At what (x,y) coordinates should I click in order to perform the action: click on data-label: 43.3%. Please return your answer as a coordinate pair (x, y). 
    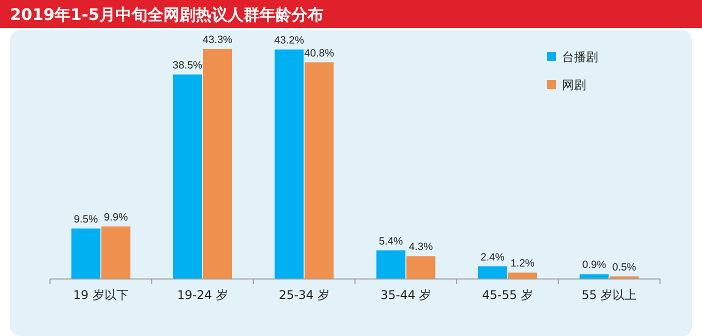
    Looking at the image, I should click on (217, 40).